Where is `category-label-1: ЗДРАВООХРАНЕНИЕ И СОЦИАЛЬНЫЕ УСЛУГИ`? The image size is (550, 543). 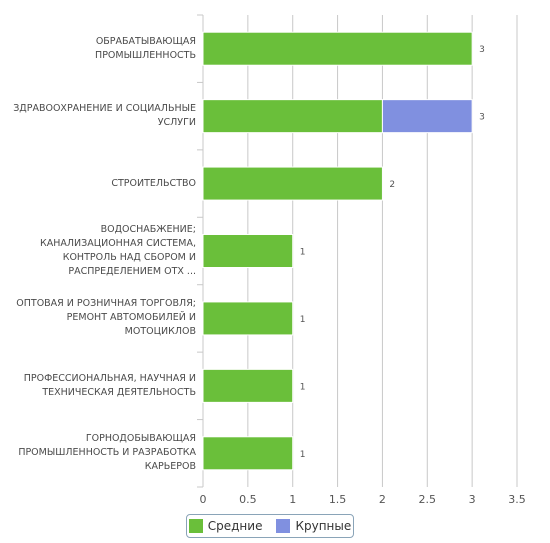
category-label-1: ЗДРАВООХРАНЕНИЕ И СОЦИАЛЬНЫЕ УСЛУГИ is located at coordinates (104, 116).